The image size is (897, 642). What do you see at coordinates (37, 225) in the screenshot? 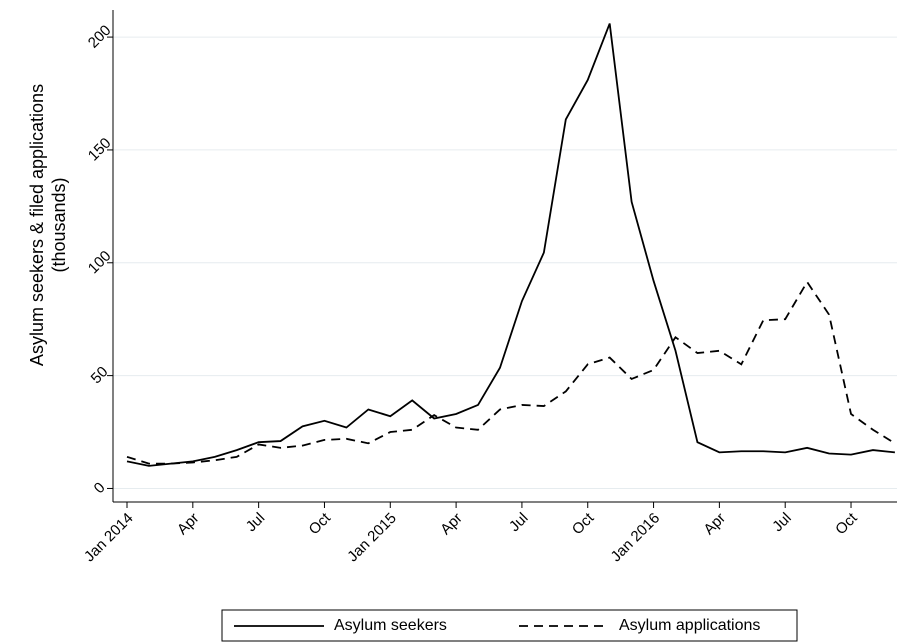
I see `y-axis-label: Asylum seekers & filed applications` at bounding box center [37, 225].